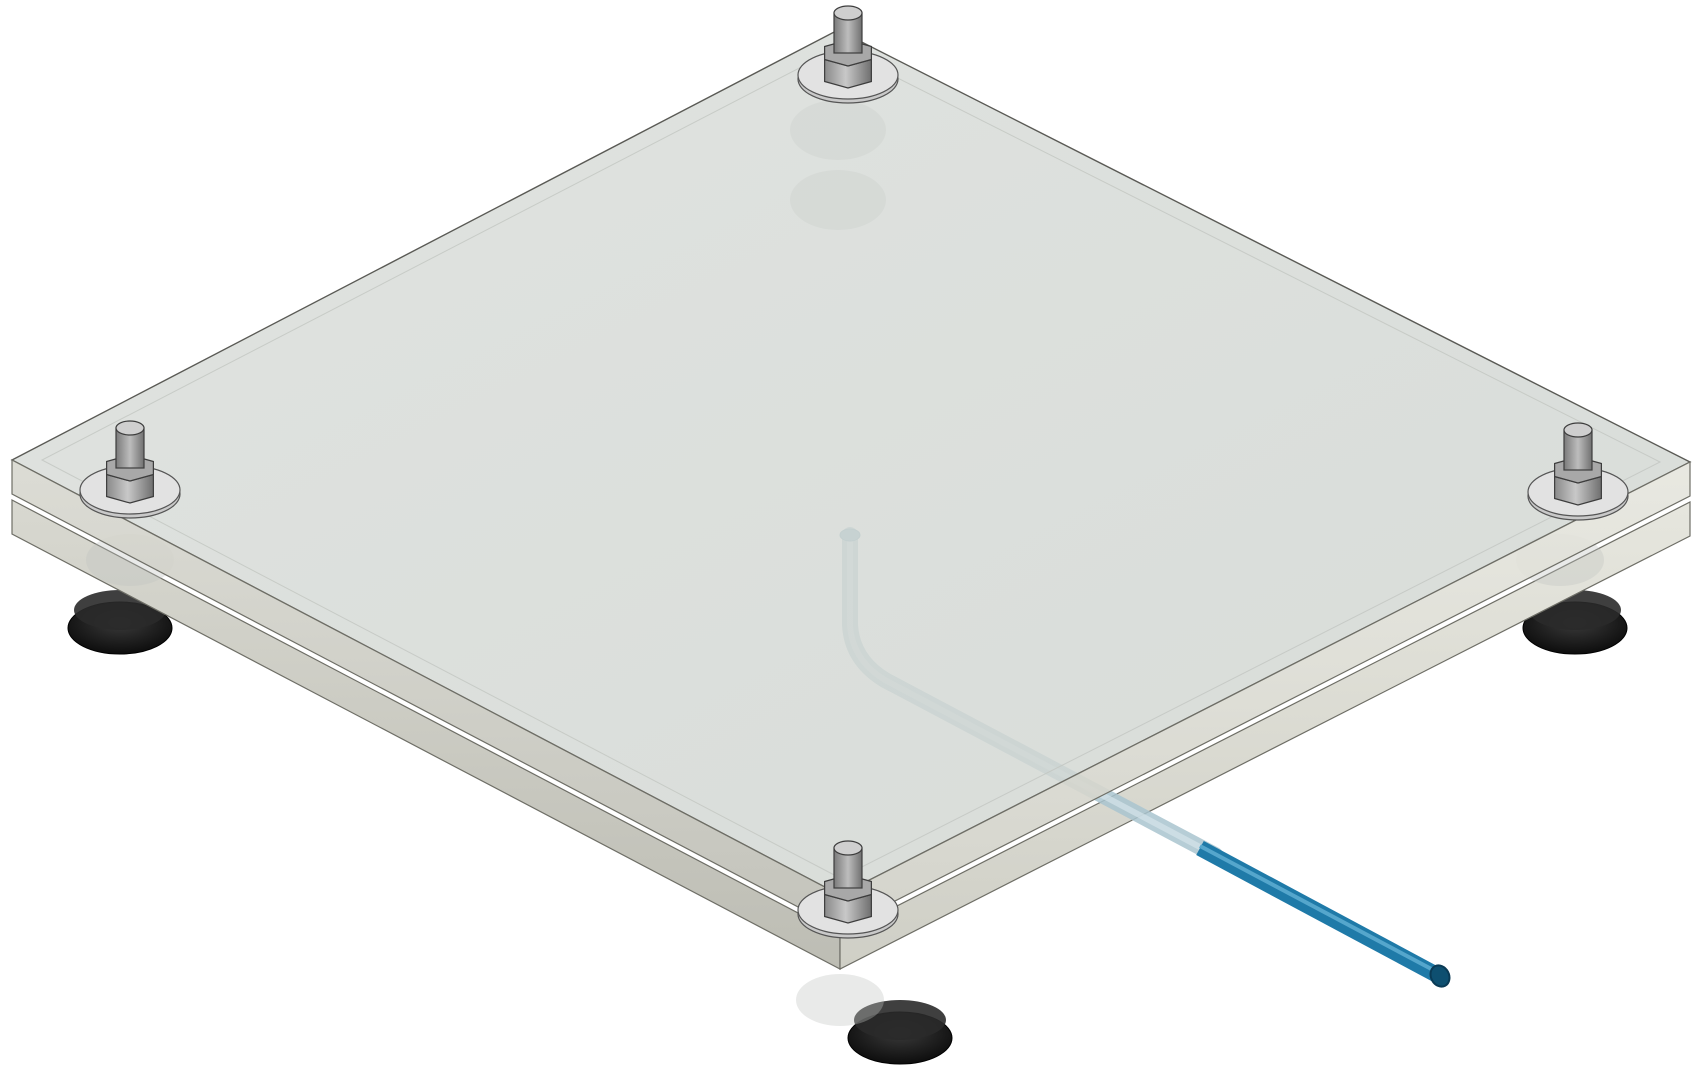  What do you see at coordinates (1440, 976) in the screenshot?
I see `tube-end` at bounding box center [1440, 976].